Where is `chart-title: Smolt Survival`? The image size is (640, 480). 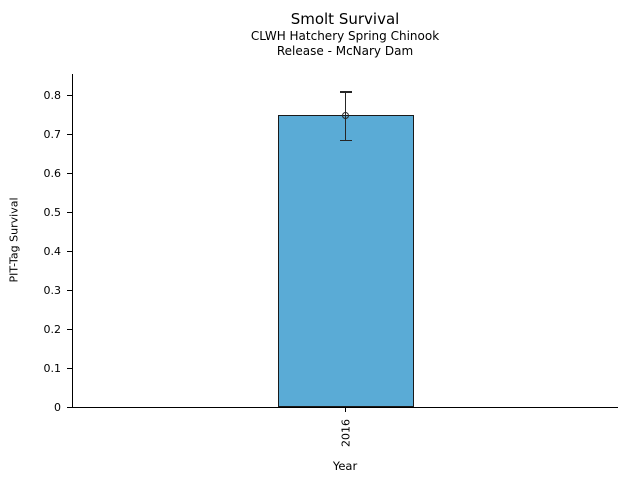 chart-title: Smolt Survival is located at coordinates (345, 19).